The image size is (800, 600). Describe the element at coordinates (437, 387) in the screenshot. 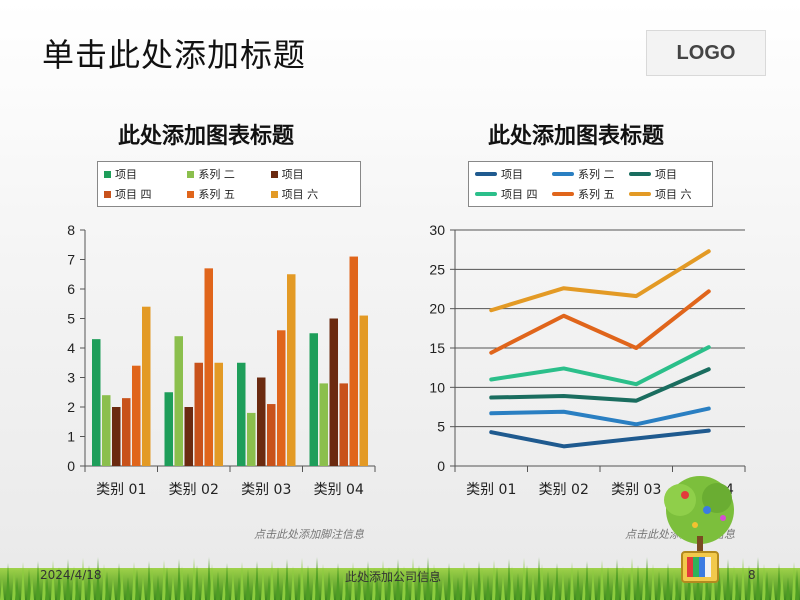

I see `y-tick-label: 10` at that location.